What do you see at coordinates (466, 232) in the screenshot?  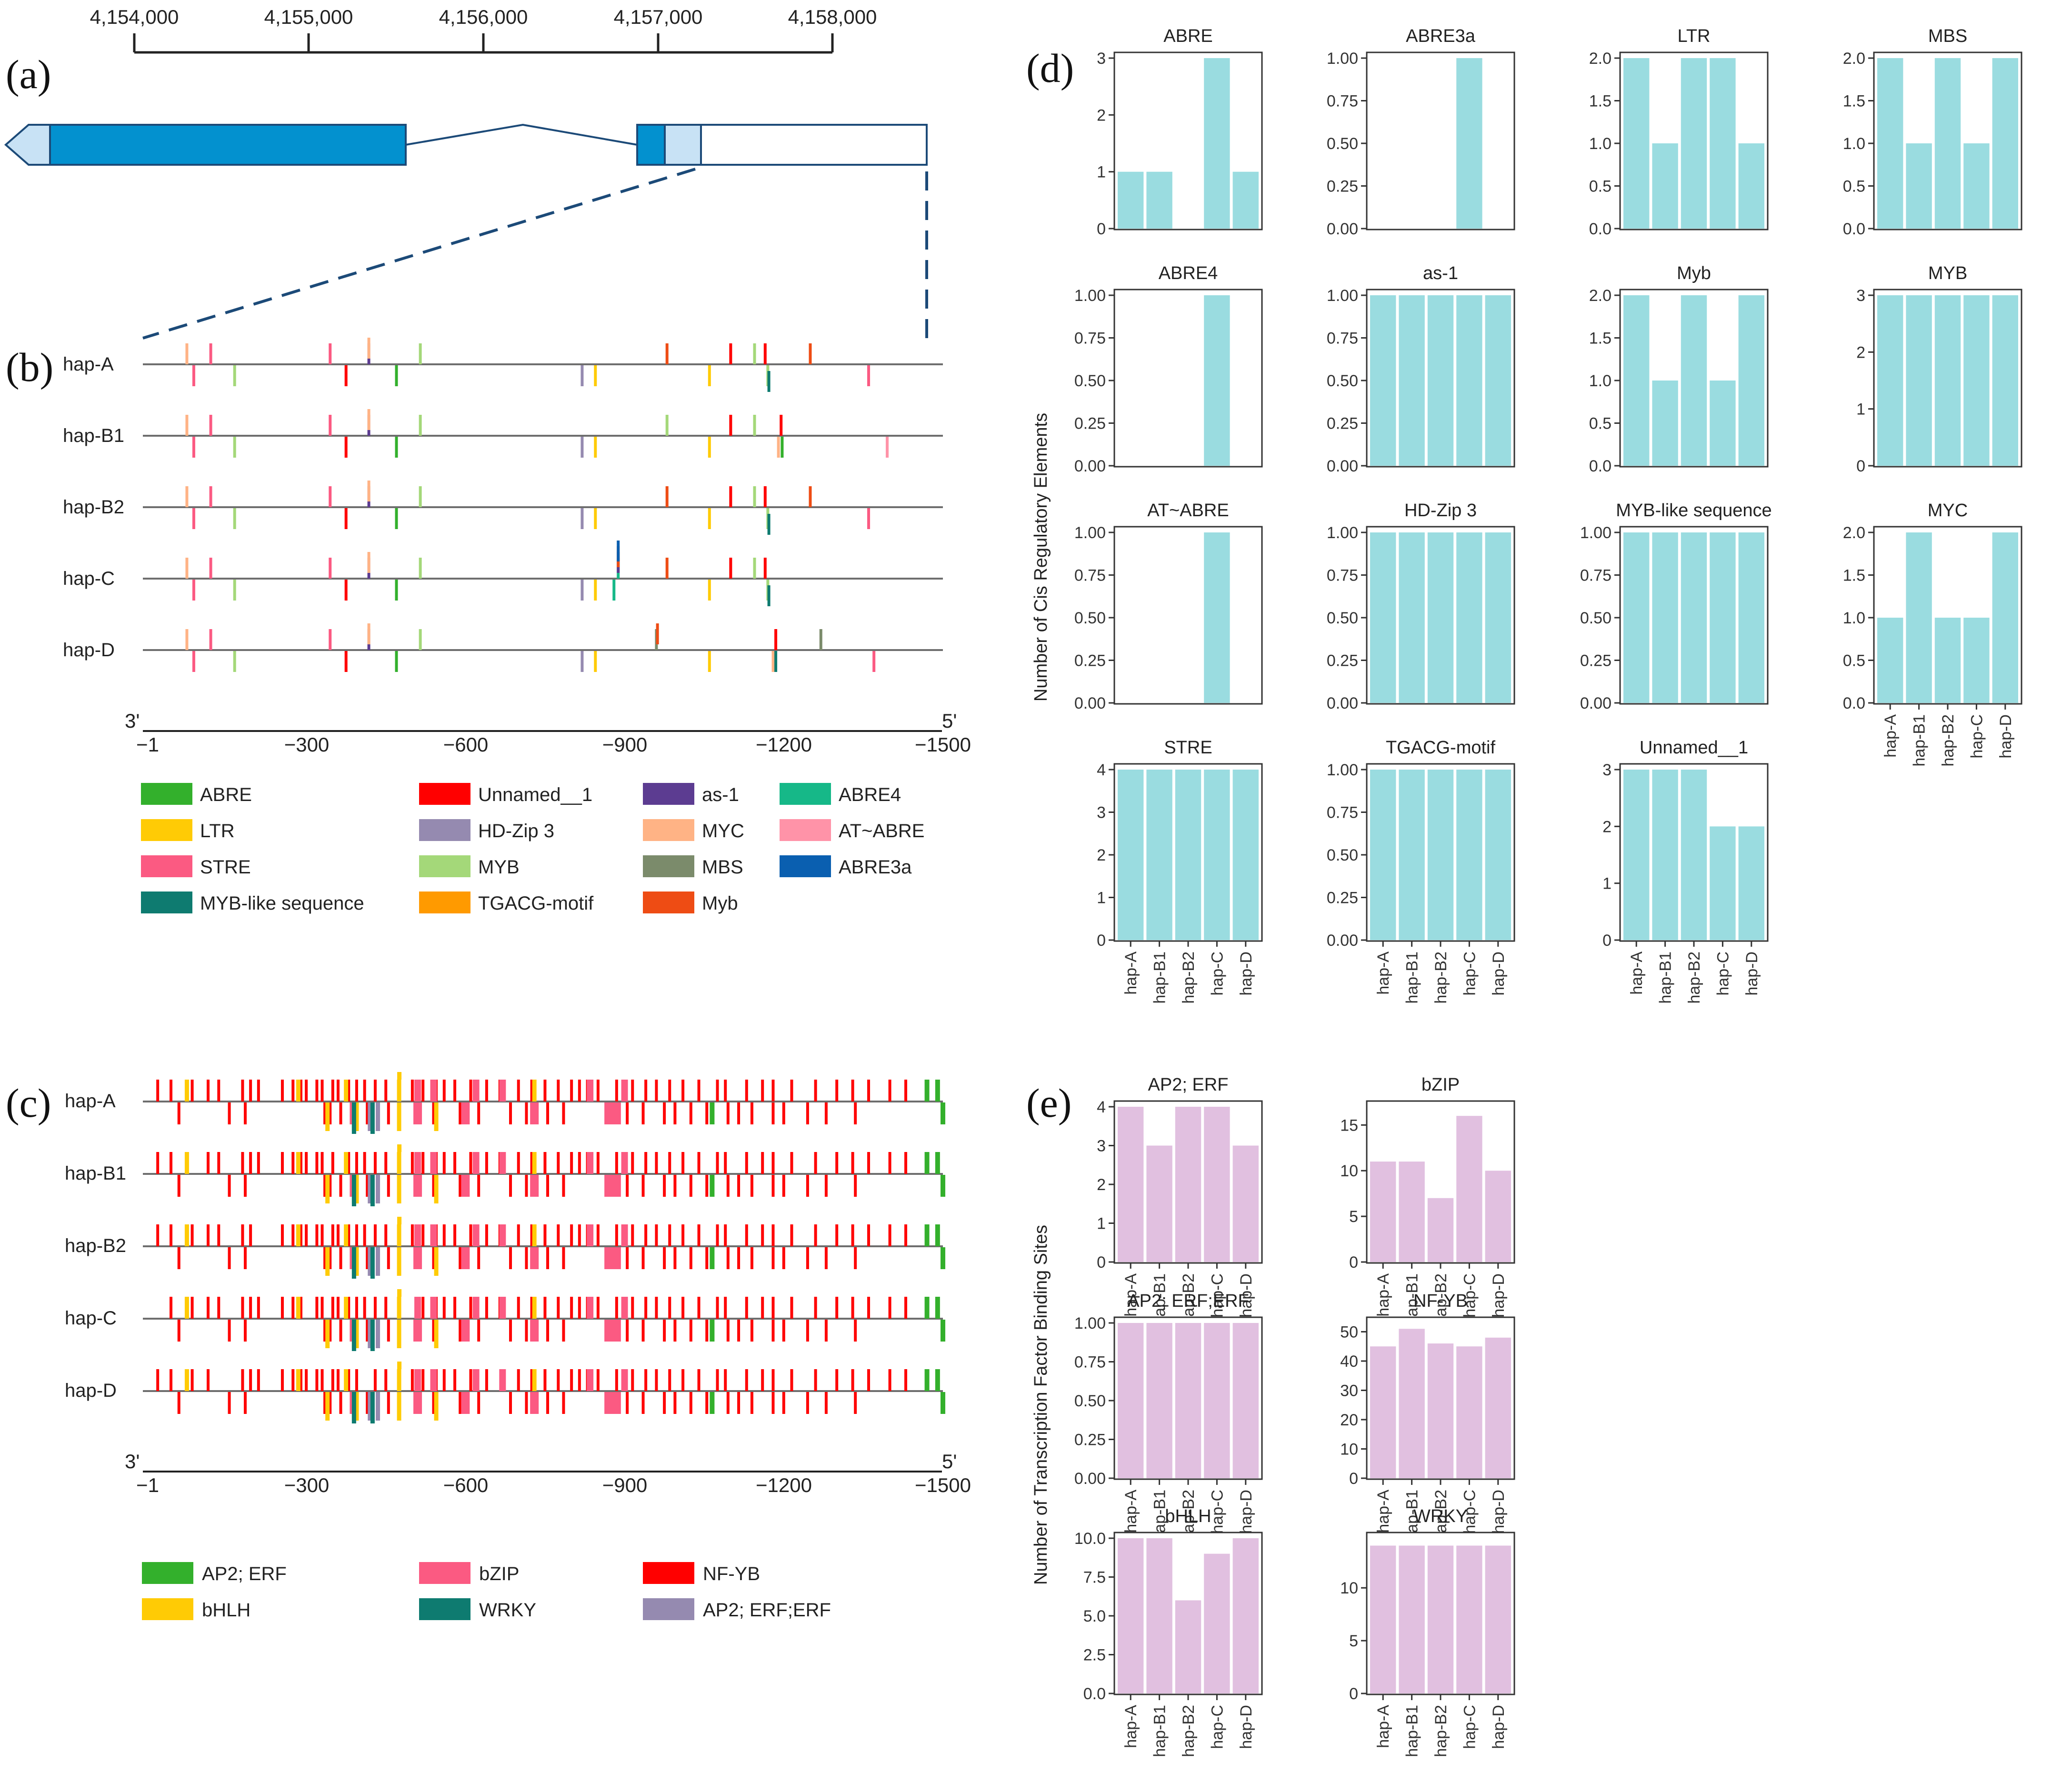 I see `gene-model` at bounding box center [466, 232].